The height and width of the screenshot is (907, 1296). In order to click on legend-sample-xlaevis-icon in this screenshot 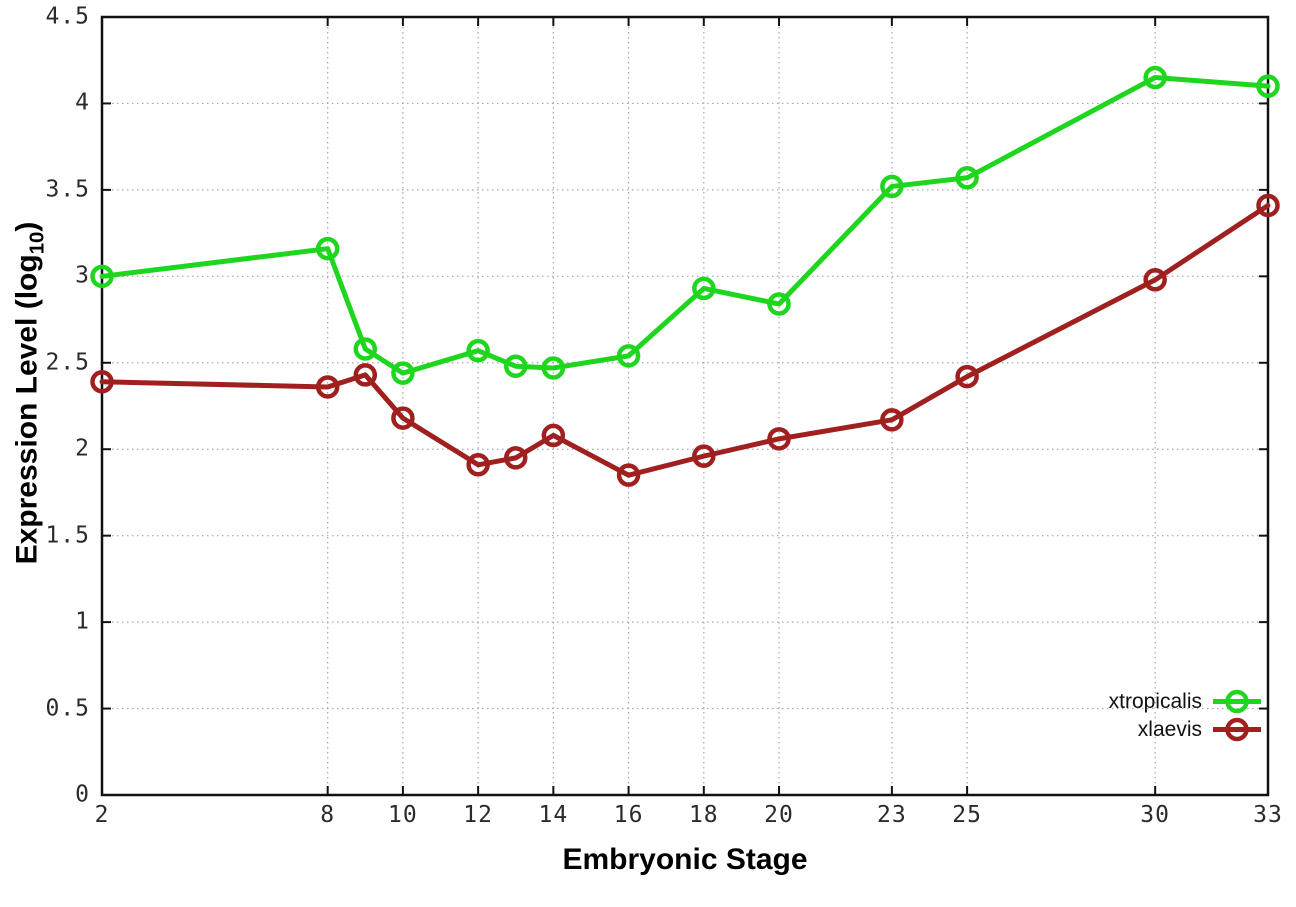, I will do `click(1237, 729)`.